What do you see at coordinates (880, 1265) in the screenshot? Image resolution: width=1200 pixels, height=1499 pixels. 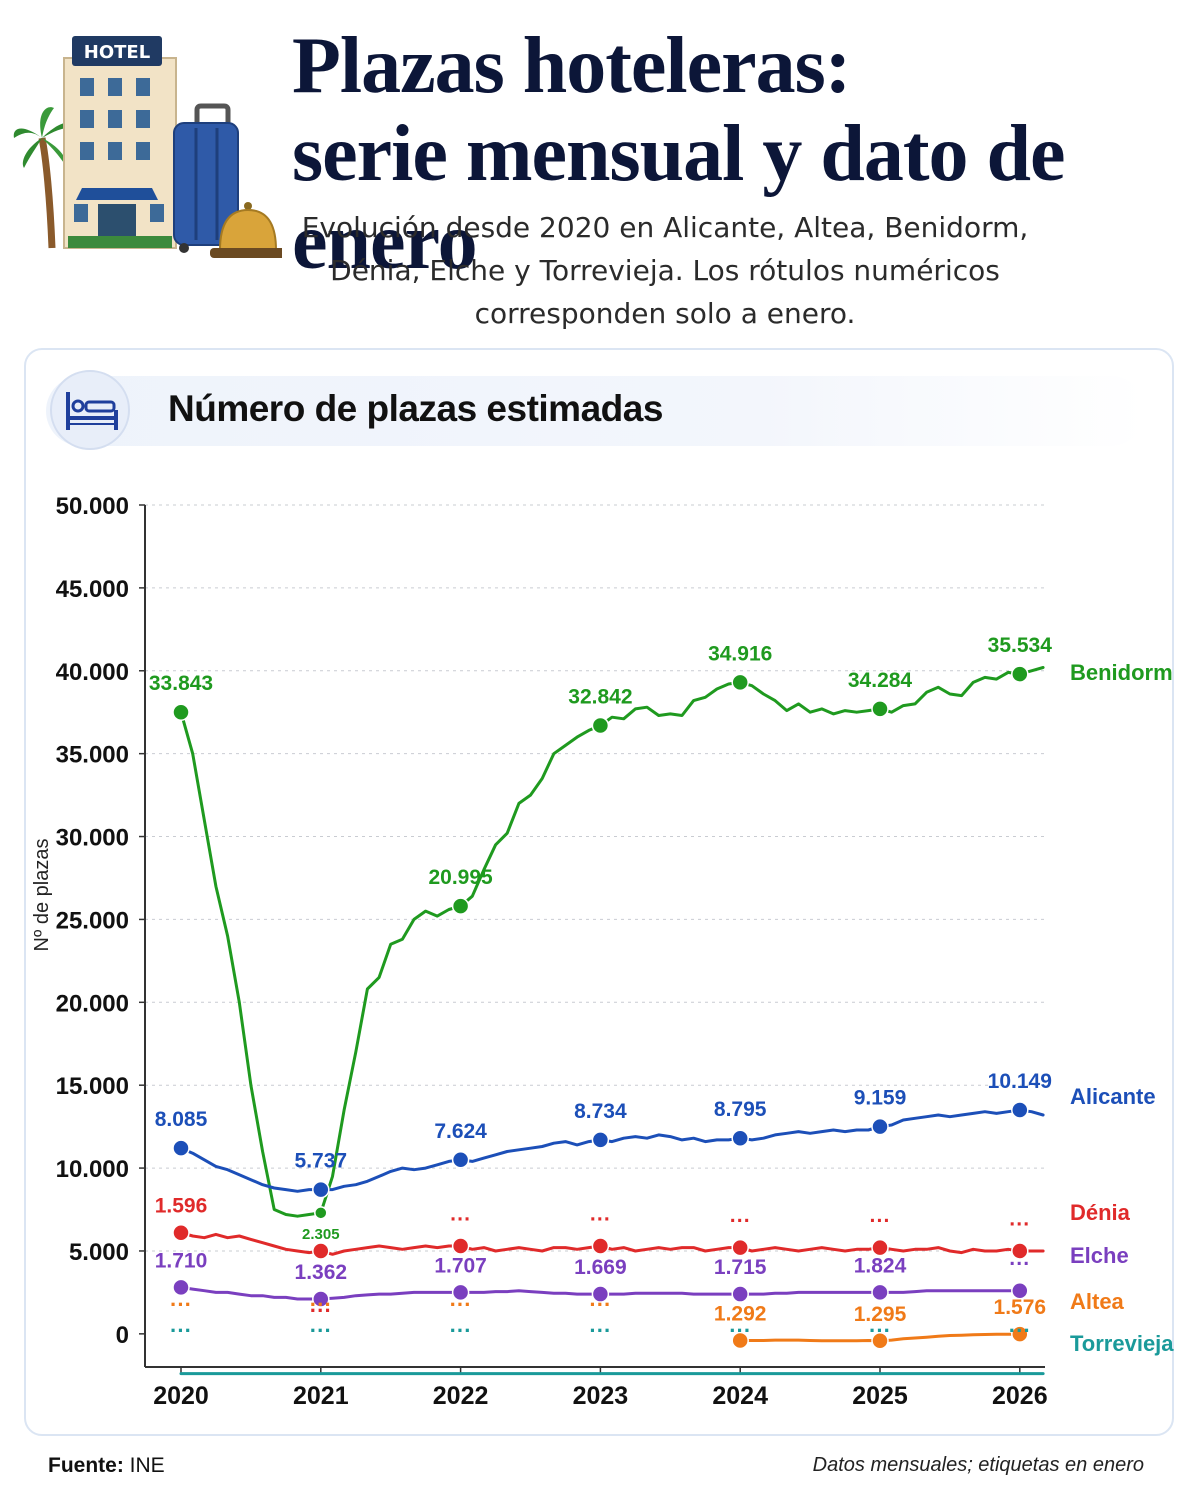 I see `data-label: 1.824` at bounding box center [880, 1265].